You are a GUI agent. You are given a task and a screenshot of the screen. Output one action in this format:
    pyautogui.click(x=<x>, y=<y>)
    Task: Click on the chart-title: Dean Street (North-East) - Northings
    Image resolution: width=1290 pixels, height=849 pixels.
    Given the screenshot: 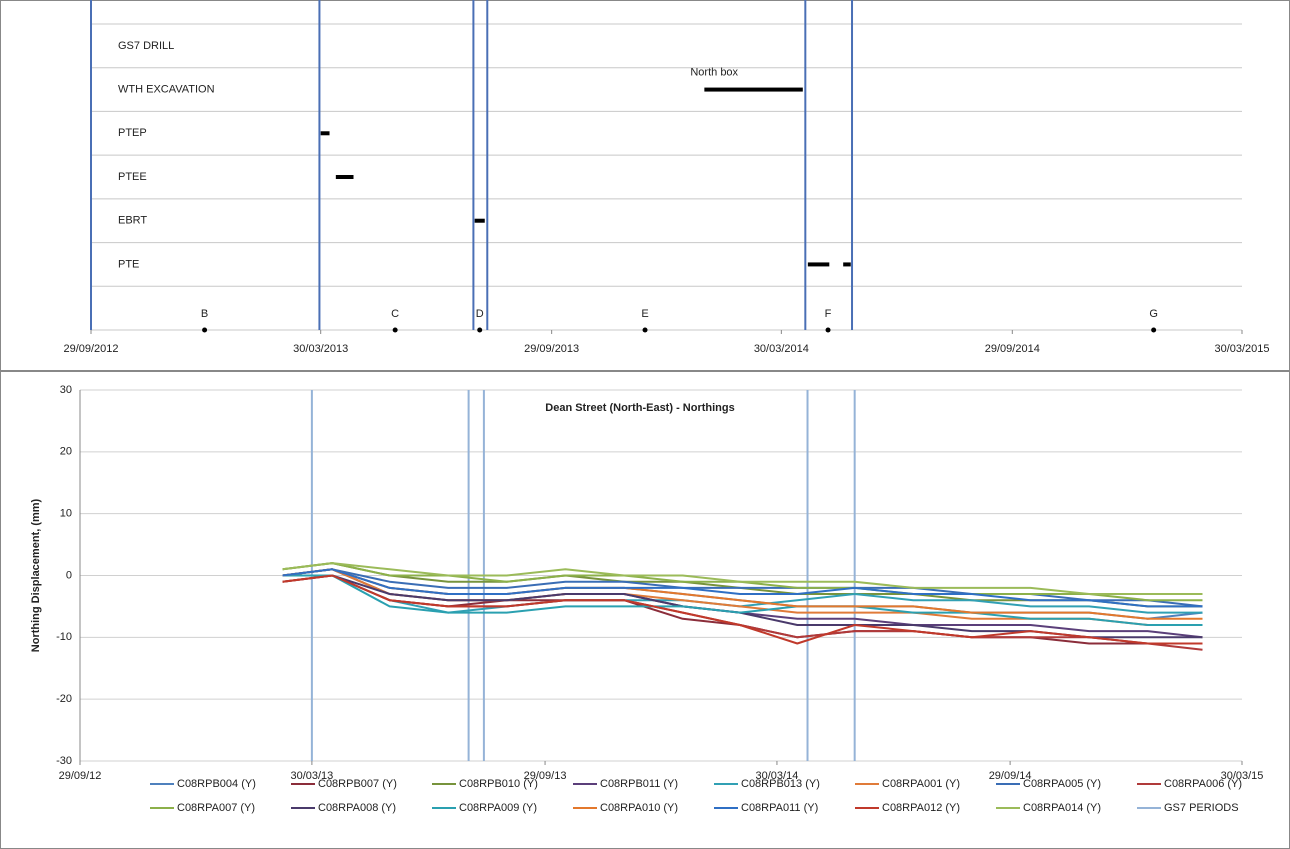 What is the action you would take?
    pyautogui.click(x=639, y=408)
    